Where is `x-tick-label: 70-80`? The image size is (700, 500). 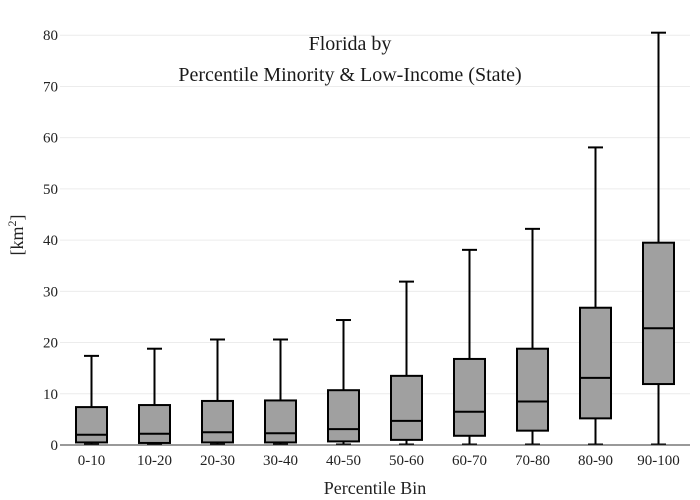
x-tick-label: 70-80 is located at coordinates (532, 461).